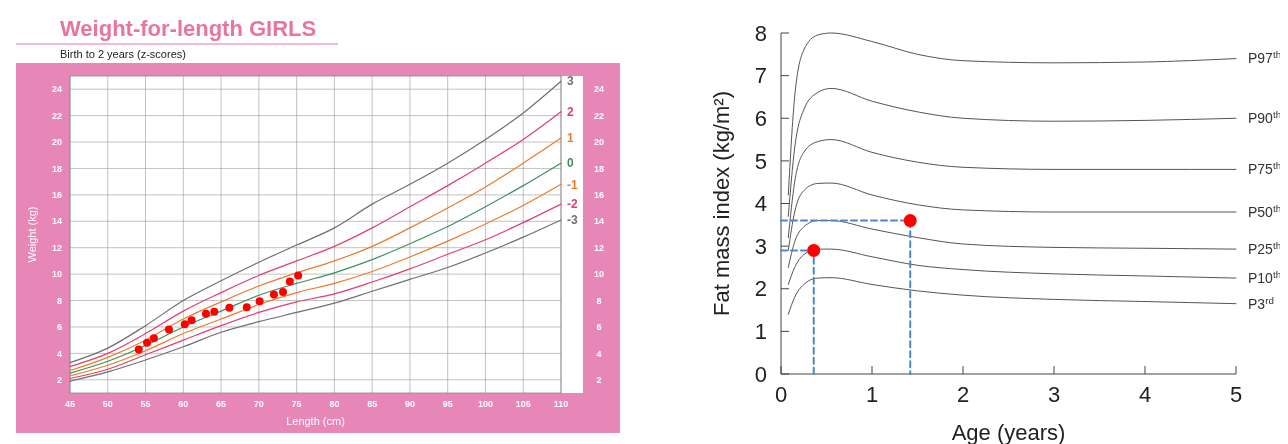  Describe the element at coordinates (315, 421) in the screenshot. I see `x-axis-title: Length (cm)` at that location.